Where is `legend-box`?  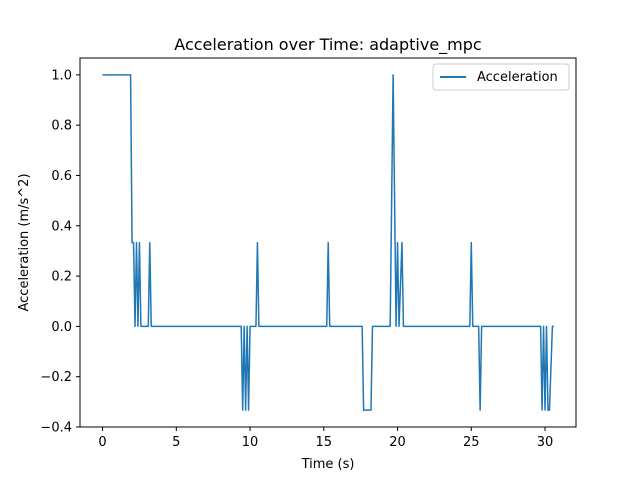
legend-box is located at coordinates (501, 77).